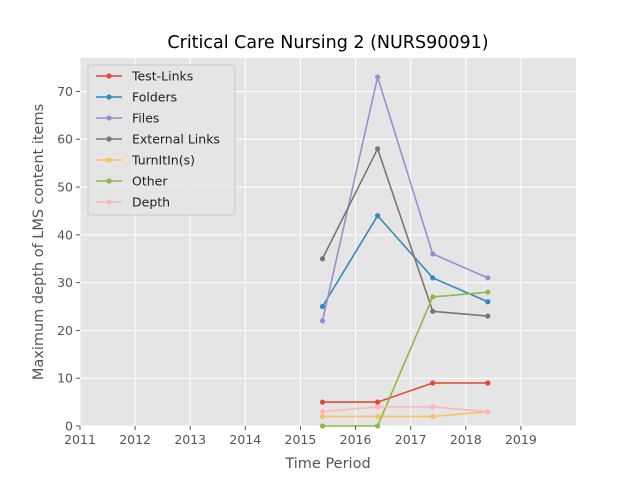  What do you see at coordinates (245, 439) in the screenshot?
I see `x-tick-label: 2014` at bounding box center [245, 439].